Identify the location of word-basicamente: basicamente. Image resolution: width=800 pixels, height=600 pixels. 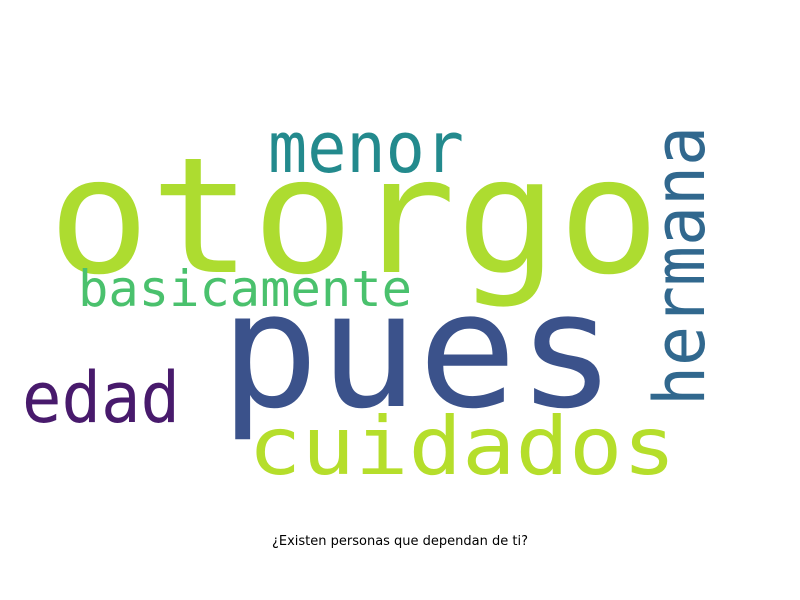
(245, 289).